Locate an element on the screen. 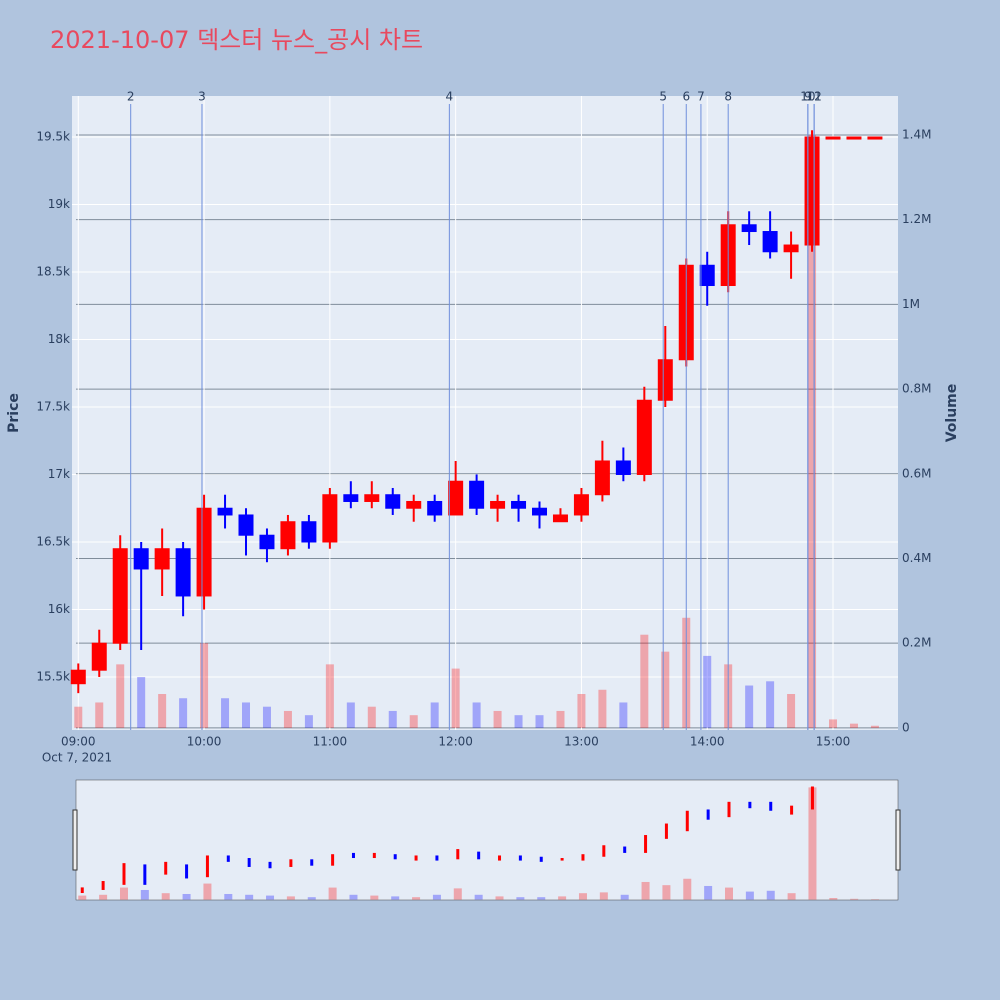 The height and width of the screenshot is (1000, 1000). x-tick-label: 15:00 is located at coordinates (833, 742).